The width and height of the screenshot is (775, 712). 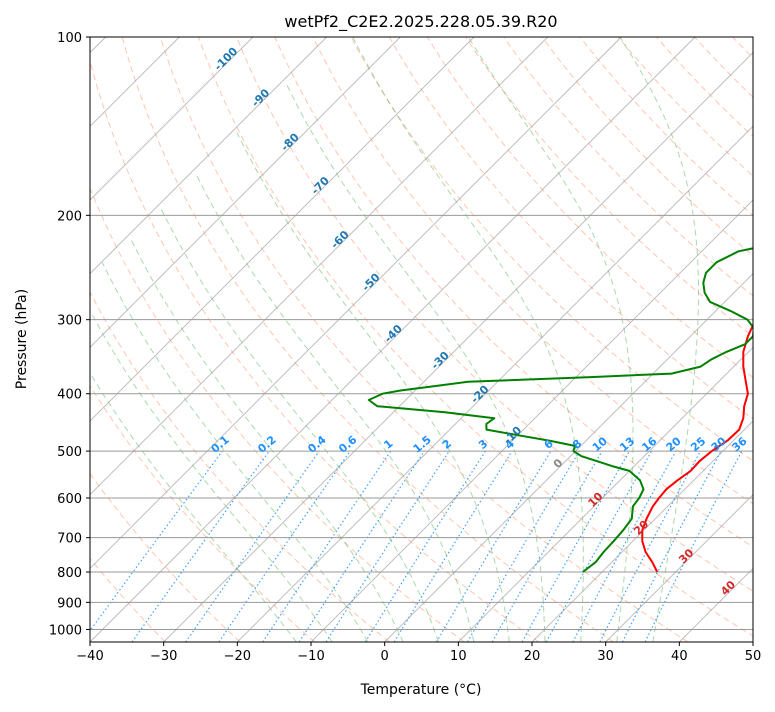 I want to click on mixing-ratio-label: 1, so click(x=388, y=444).